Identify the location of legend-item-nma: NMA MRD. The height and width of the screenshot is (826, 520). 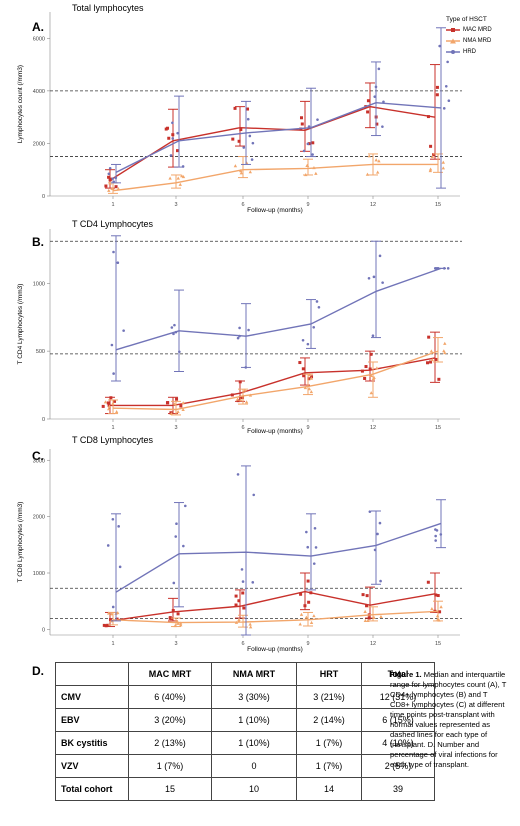
(469, 41).